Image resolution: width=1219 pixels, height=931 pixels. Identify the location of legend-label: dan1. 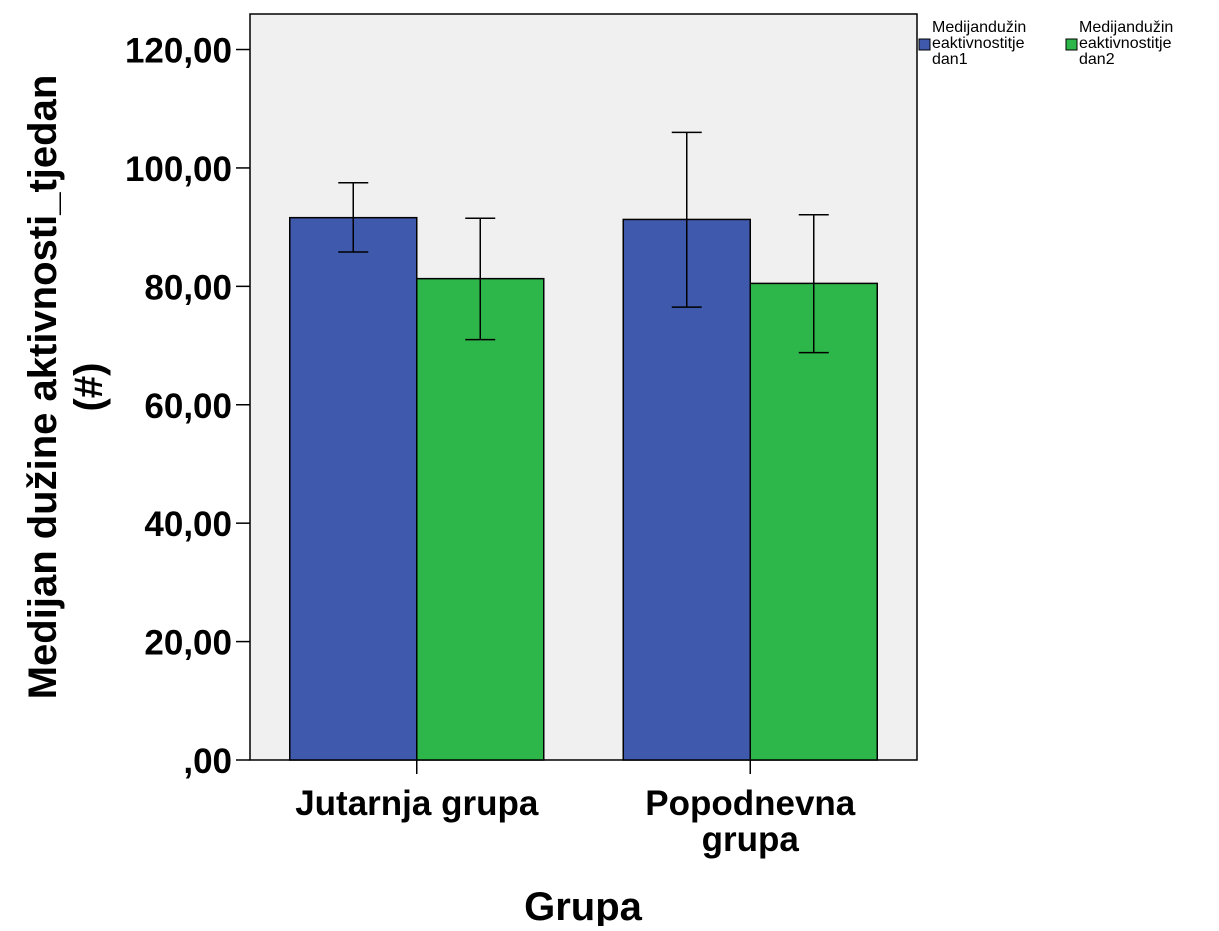
(950, 59).